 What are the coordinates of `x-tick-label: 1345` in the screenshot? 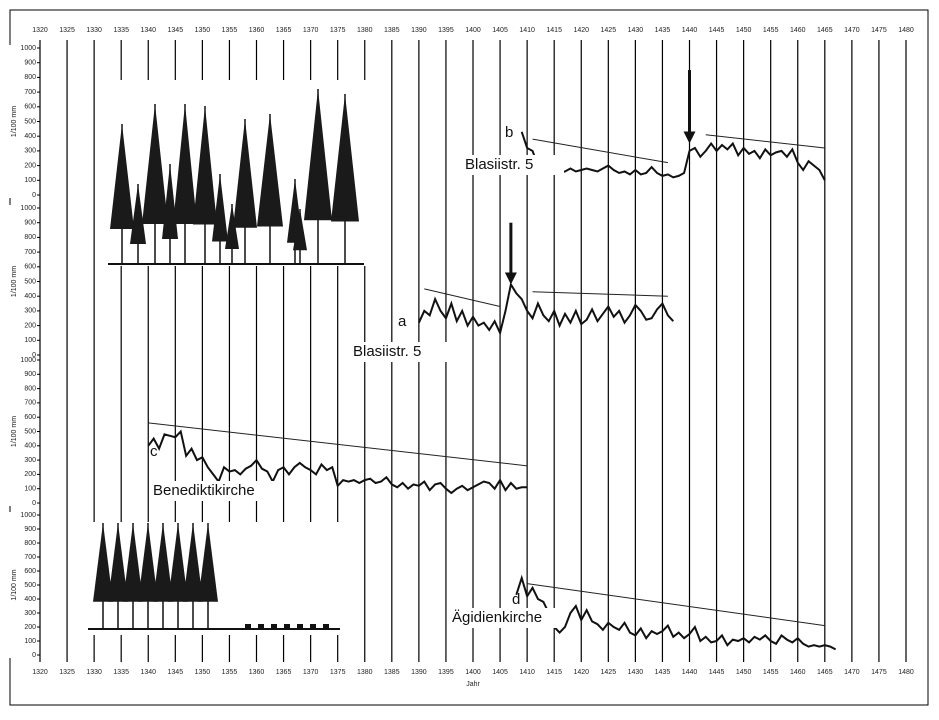 It's located at (176, 672).